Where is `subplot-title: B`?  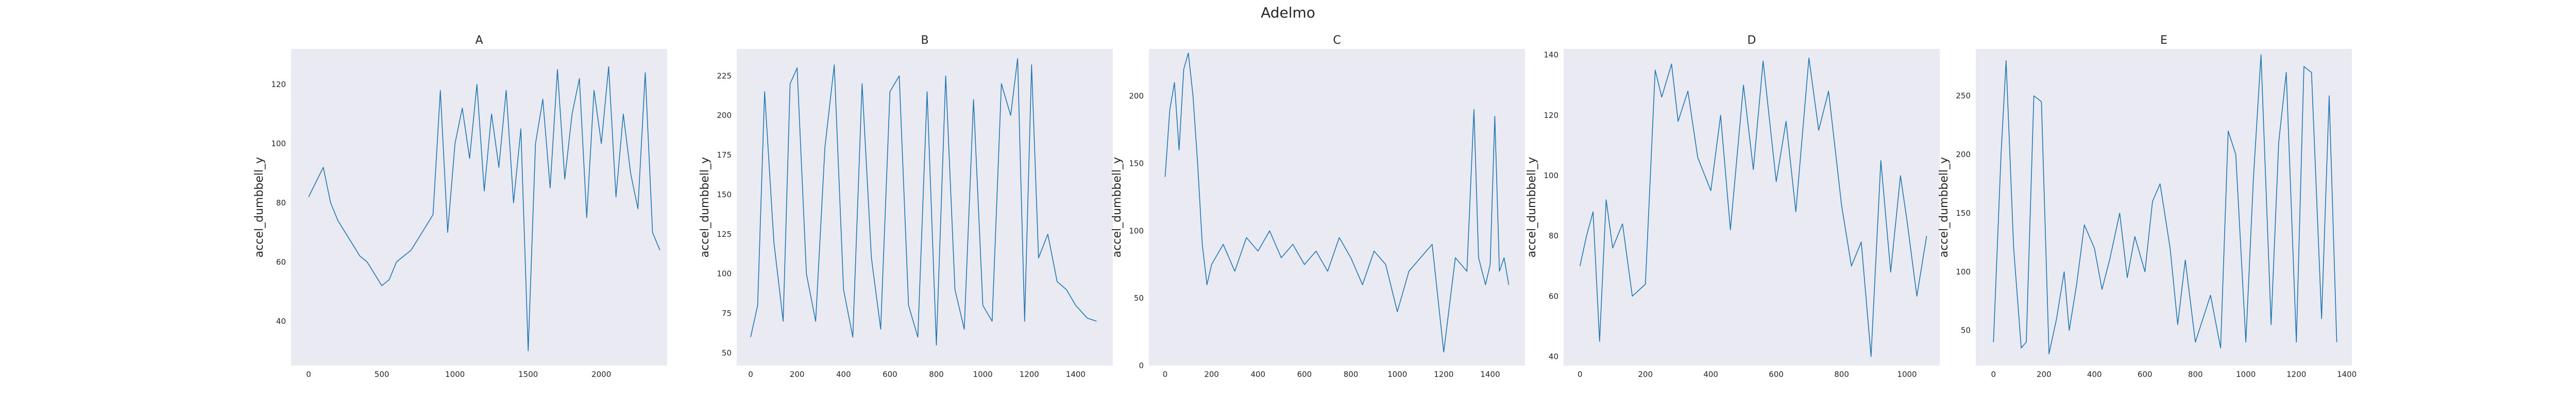 subplot-title: B is located at coordinates (924, 41).